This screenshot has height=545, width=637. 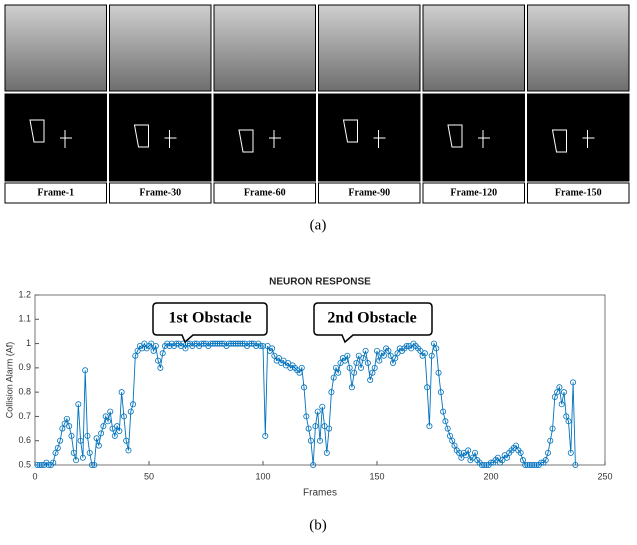 What do you see at coordinates (28, 343) in the screenshot?
I see `y-tick-label: 1` at bounding box center [28, 343].